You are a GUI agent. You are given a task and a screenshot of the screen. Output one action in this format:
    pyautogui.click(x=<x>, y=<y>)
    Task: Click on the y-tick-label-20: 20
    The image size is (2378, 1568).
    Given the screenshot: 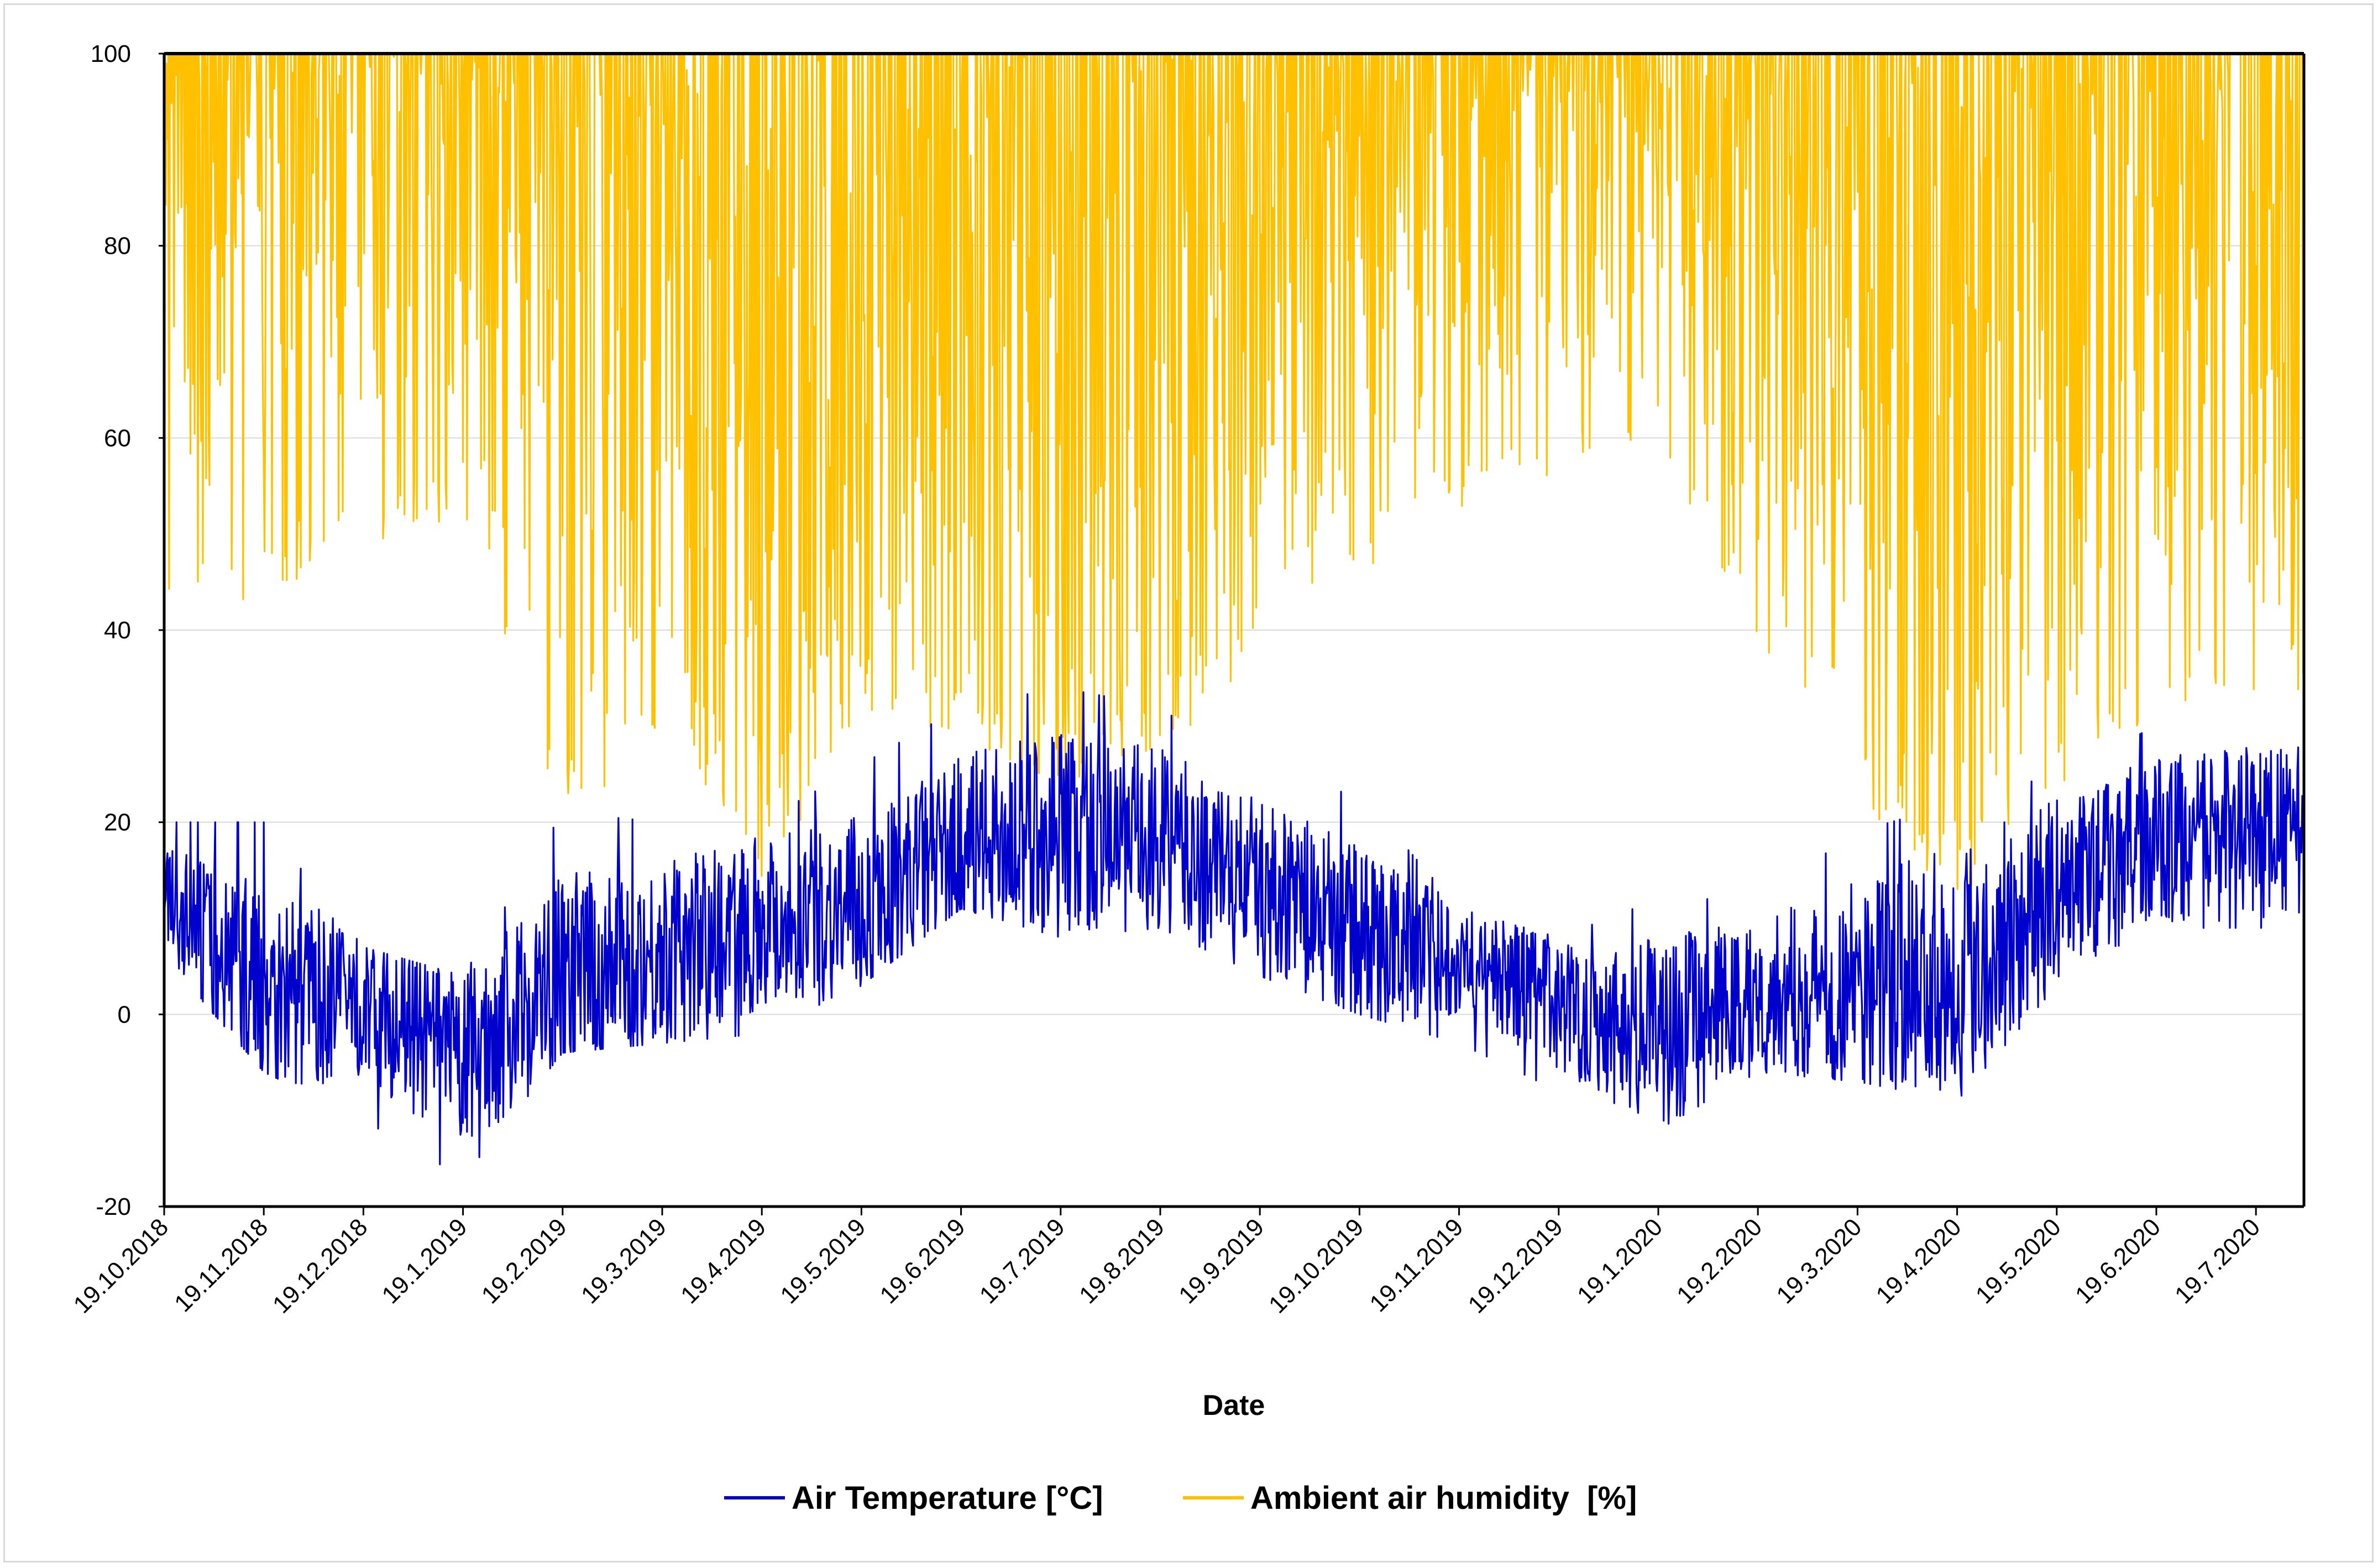 What is the action you would take?
    pyautogui.click(x=117, y=822)
    